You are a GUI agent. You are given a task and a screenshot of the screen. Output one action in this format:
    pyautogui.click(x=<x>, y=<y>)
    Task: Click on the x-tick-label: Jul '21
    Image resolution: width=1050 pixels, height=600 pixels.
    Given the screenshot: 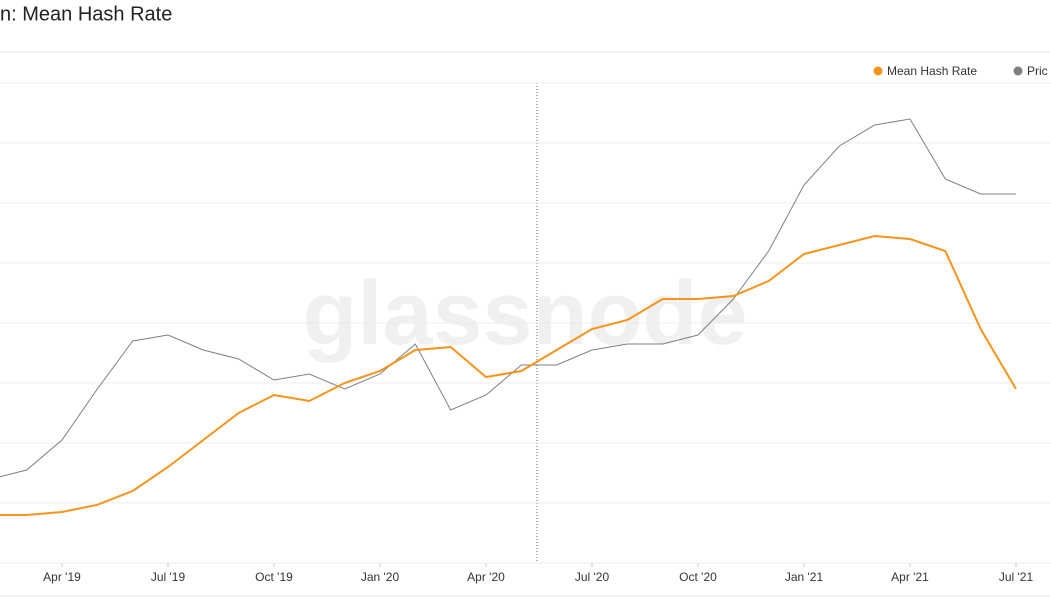 What is the action you would take?
    pyautogui.click(x=1016, y=577)
    